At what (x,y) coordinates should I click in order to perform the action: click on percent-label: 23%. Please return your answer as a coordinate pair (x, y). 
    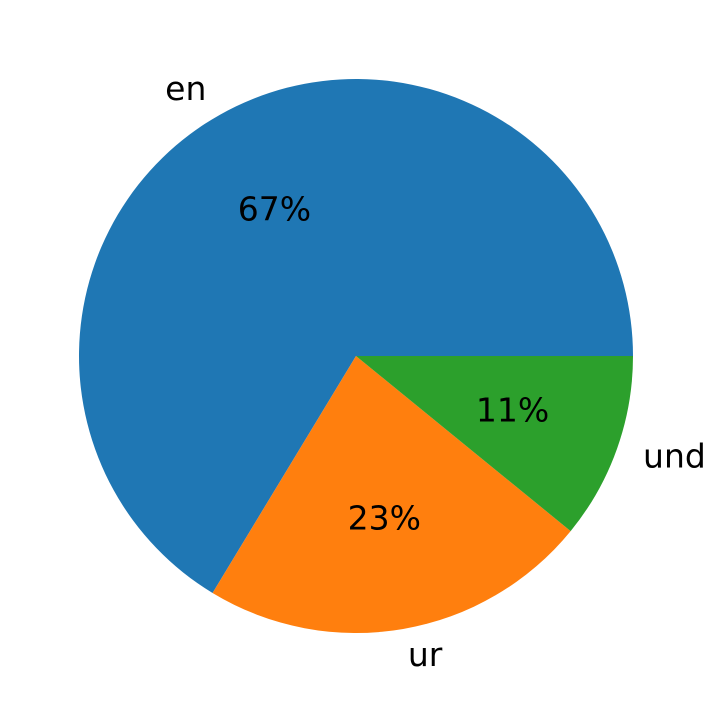
    Looking at the image, I should click on (384, 517).